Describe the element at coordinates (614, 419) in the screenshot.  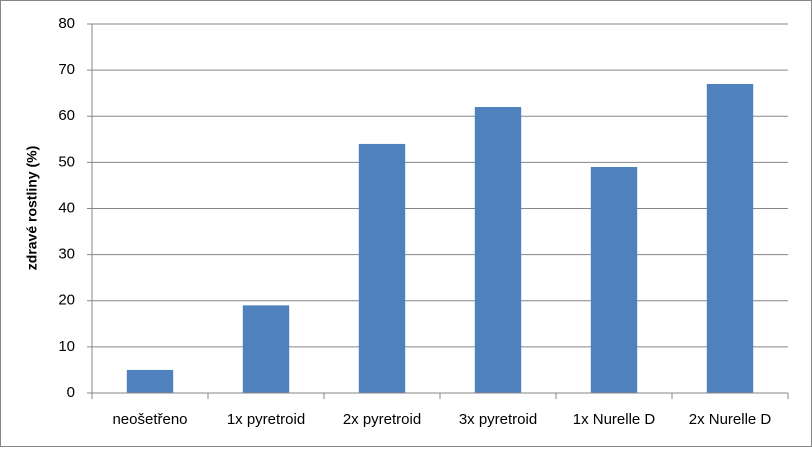
I see `x-tick-label: 1x Nurelle D` at that location.